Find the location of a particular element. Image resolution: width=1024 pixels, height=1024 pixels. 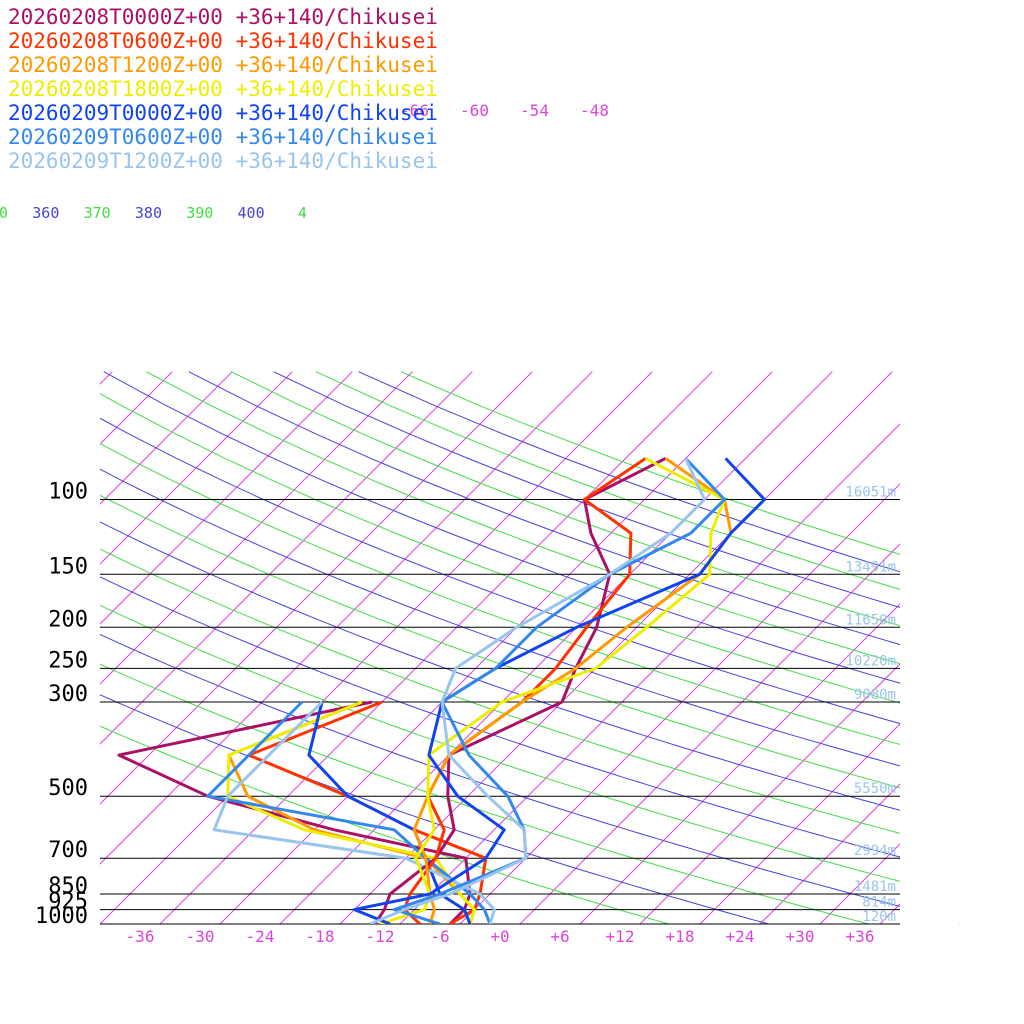

legend-entry: 20260208T0600Z+00 +36+140/Chikusei is located at coordinates (223, 41).